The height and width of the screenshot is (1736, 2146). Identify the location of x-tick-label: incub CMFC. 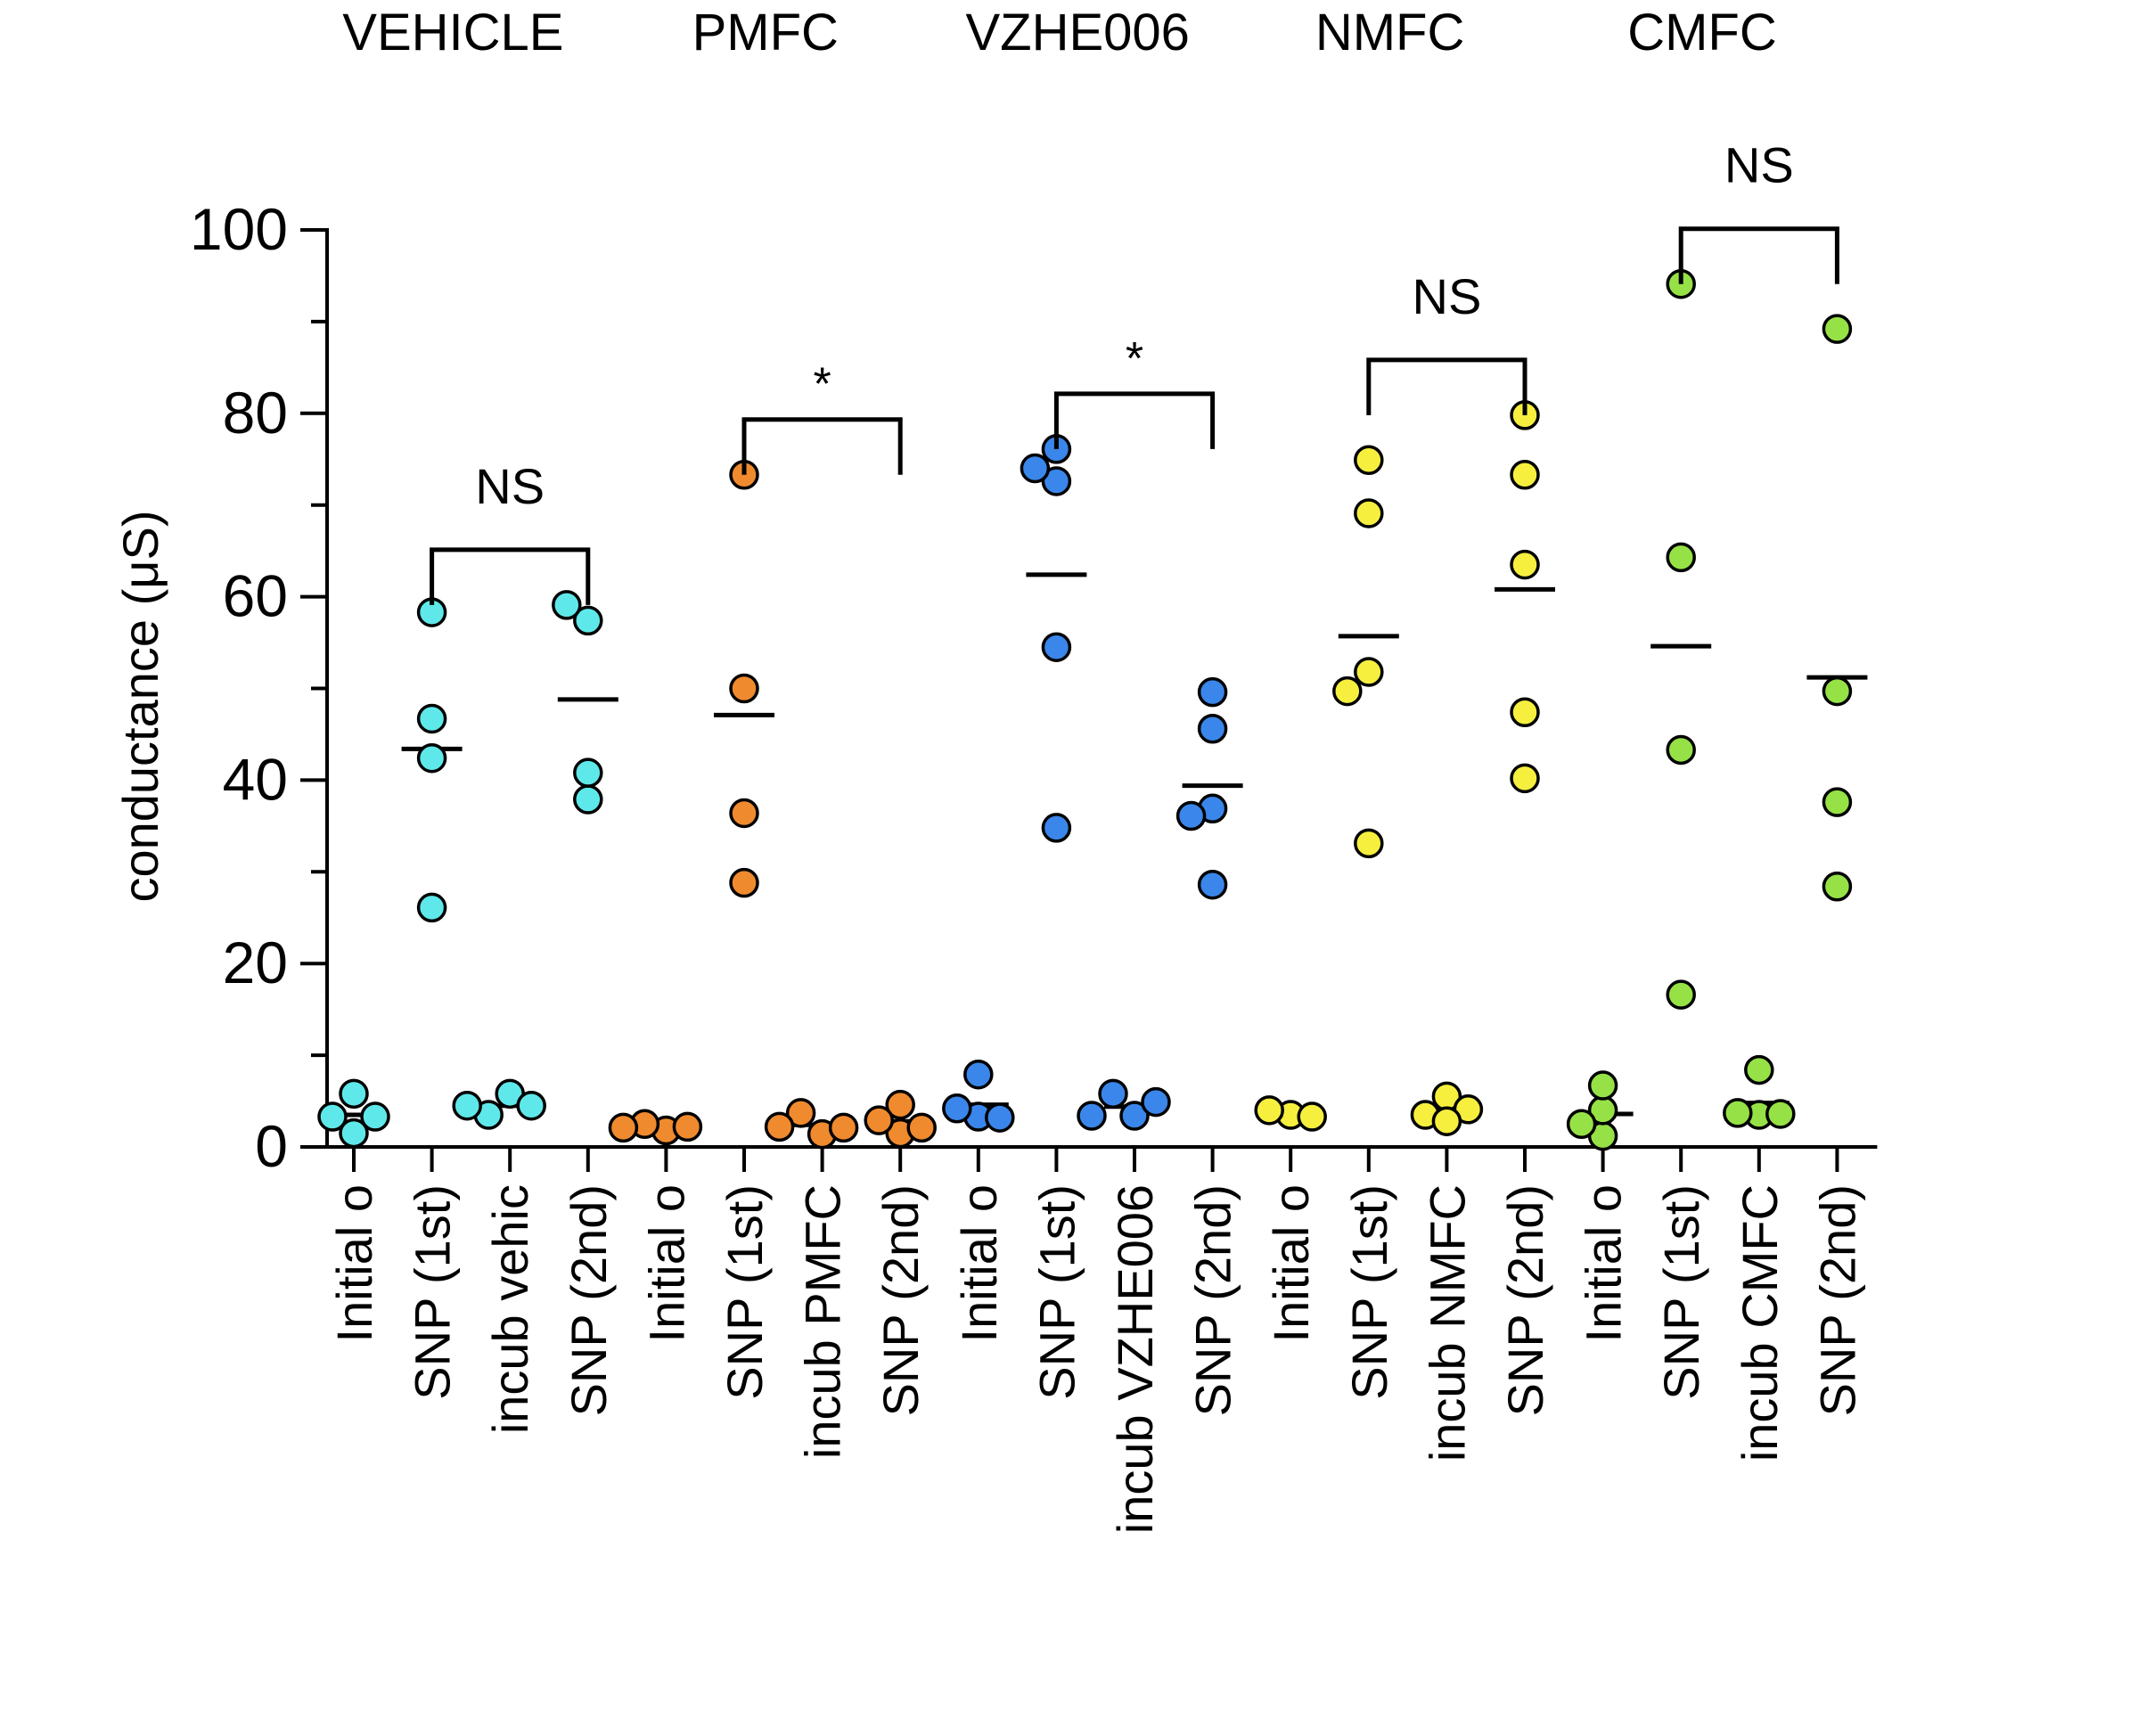
(1760, 1323).